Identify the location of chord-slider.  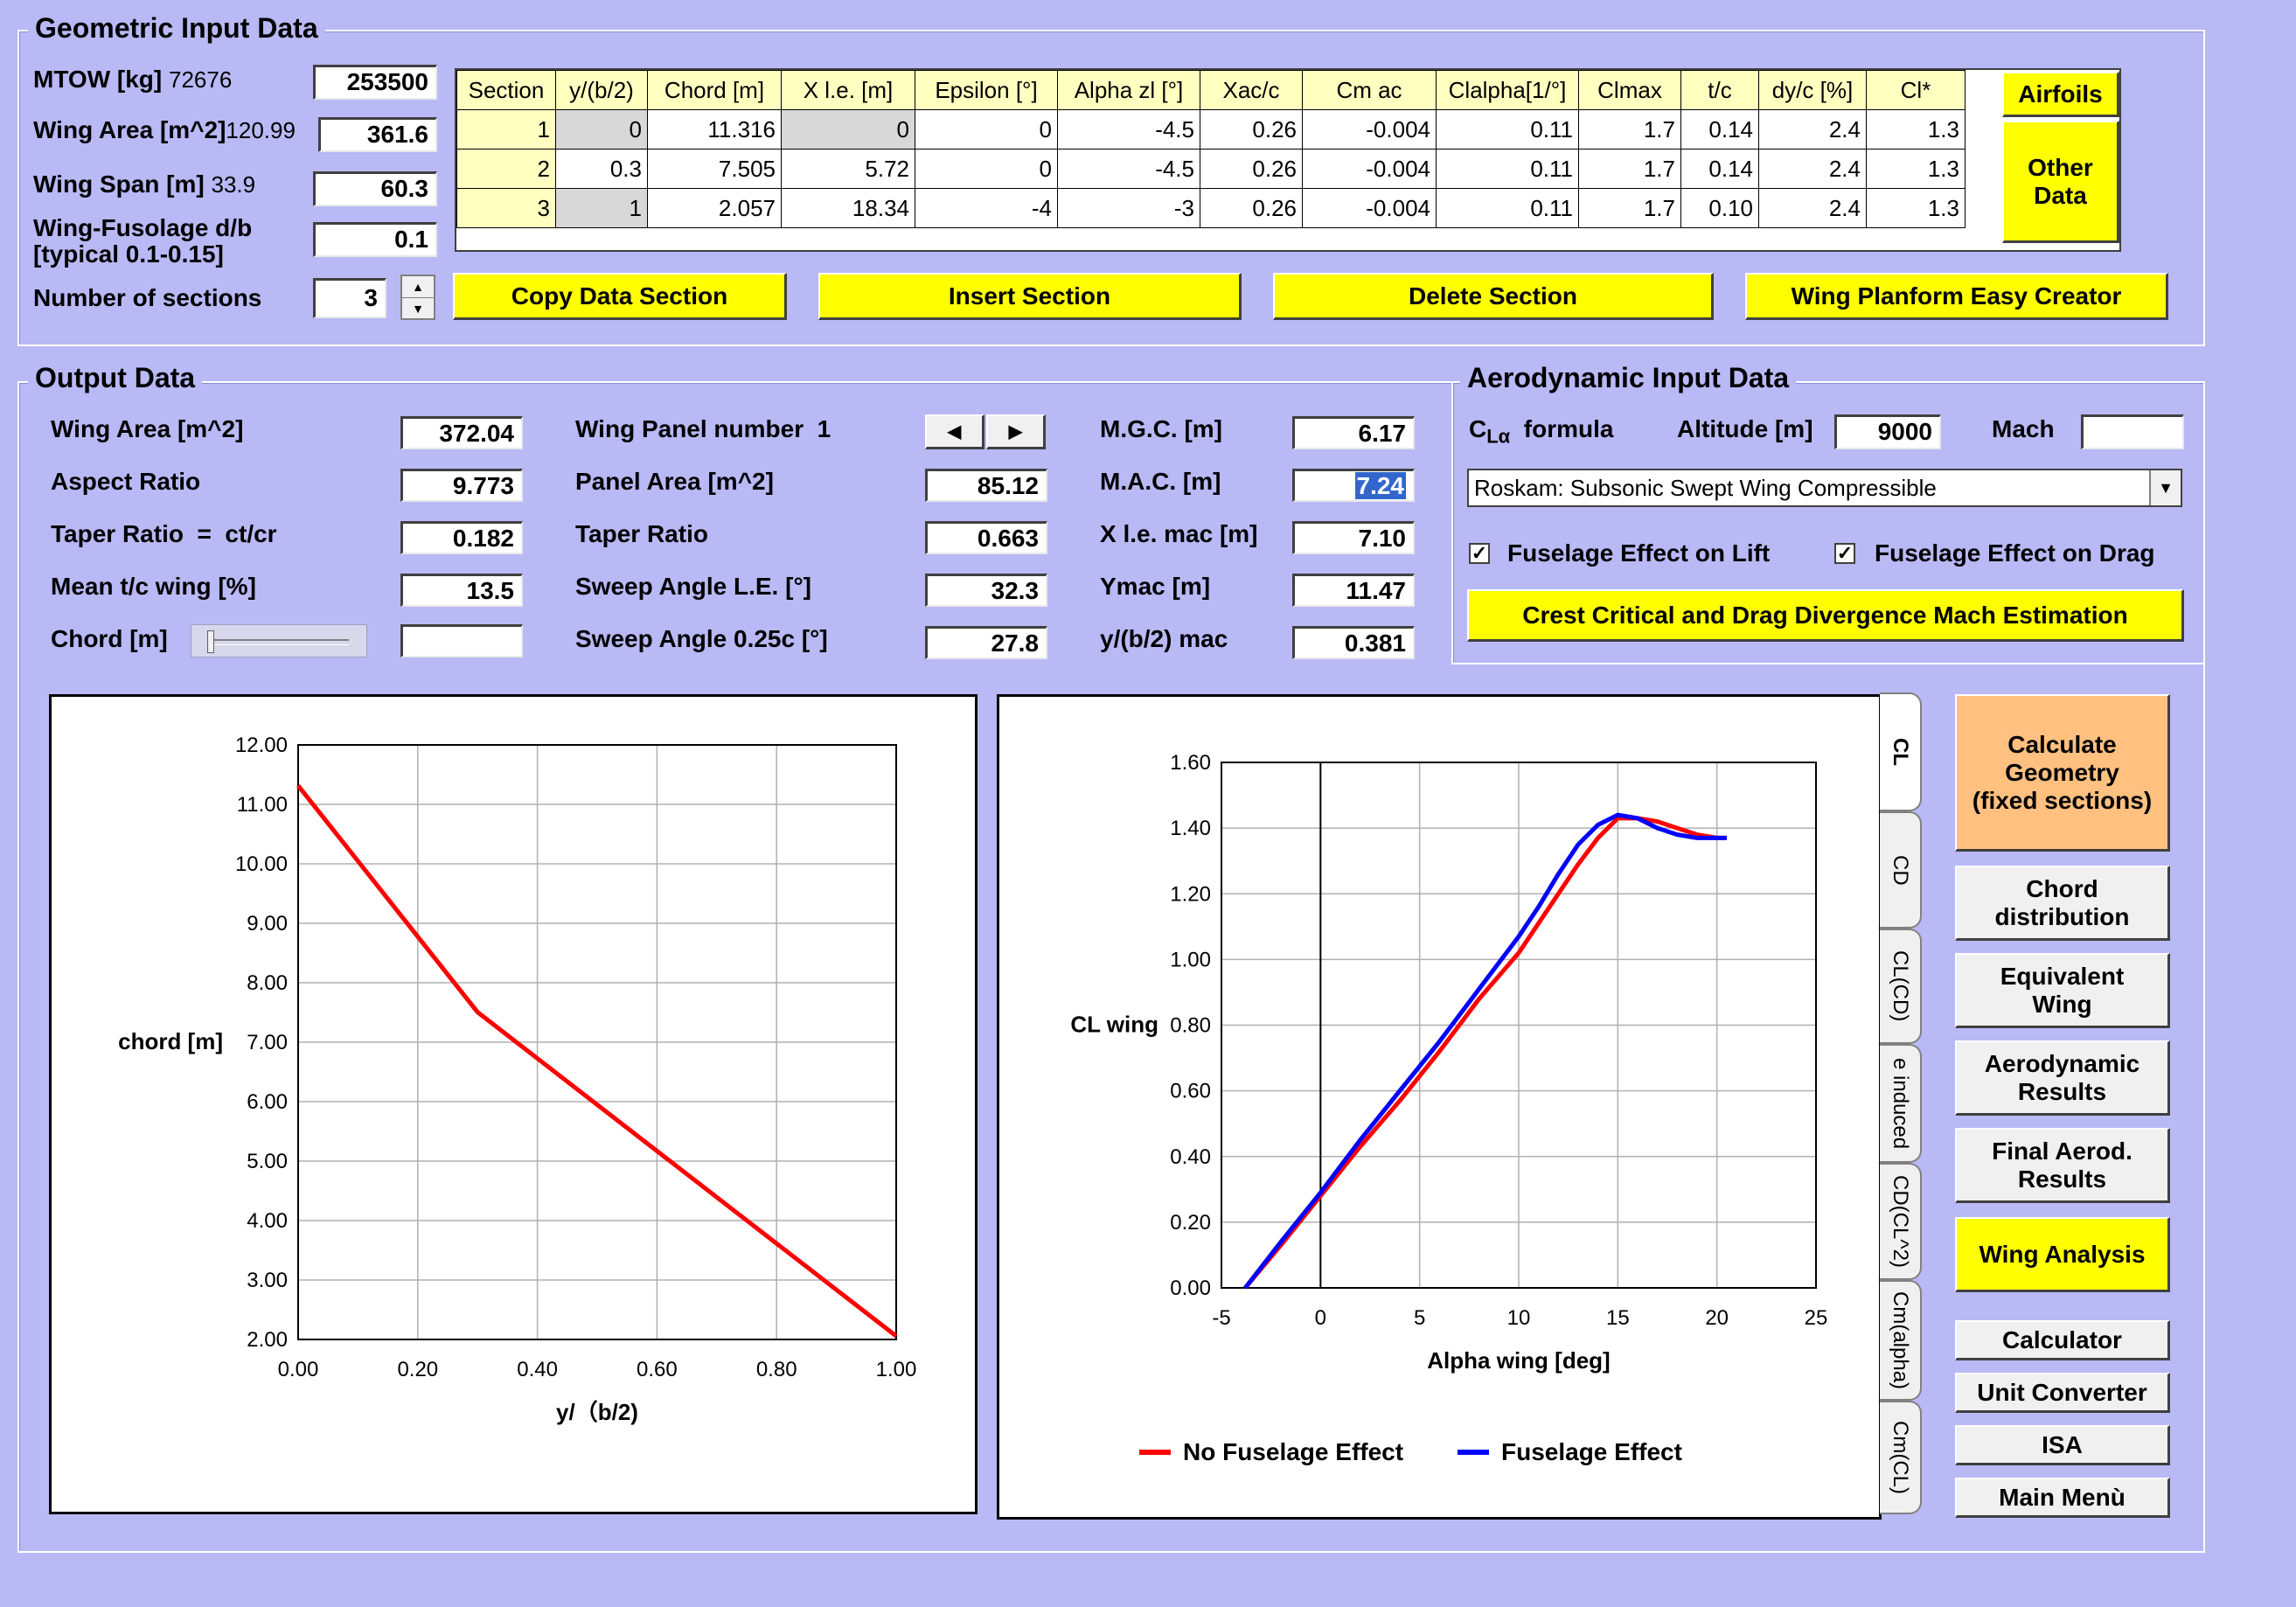
(279, 641).